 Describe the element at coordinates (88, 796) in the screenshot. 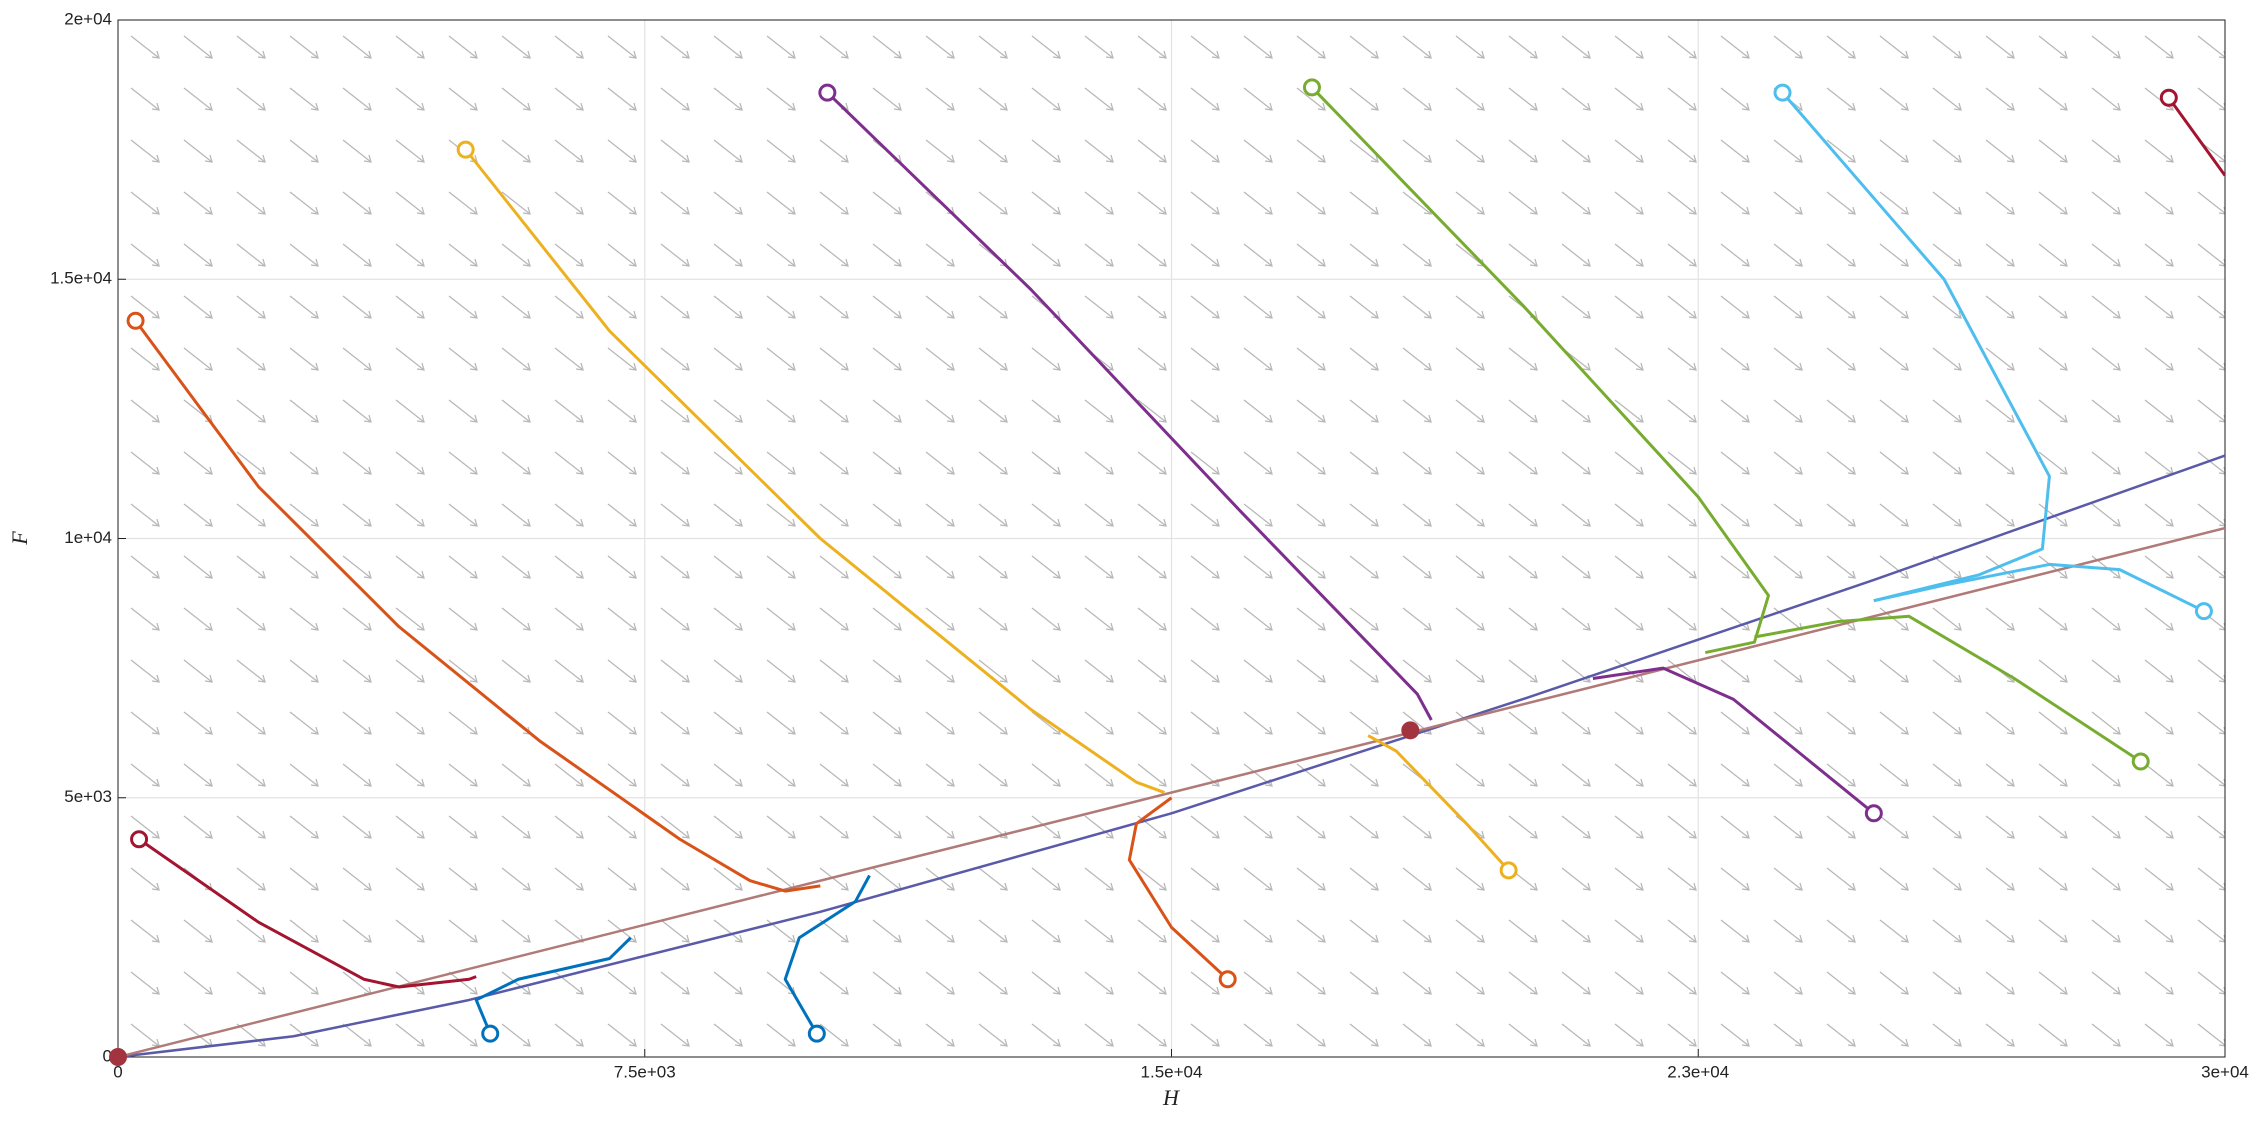

I see `y-tick-label: 5e+03` at that location.